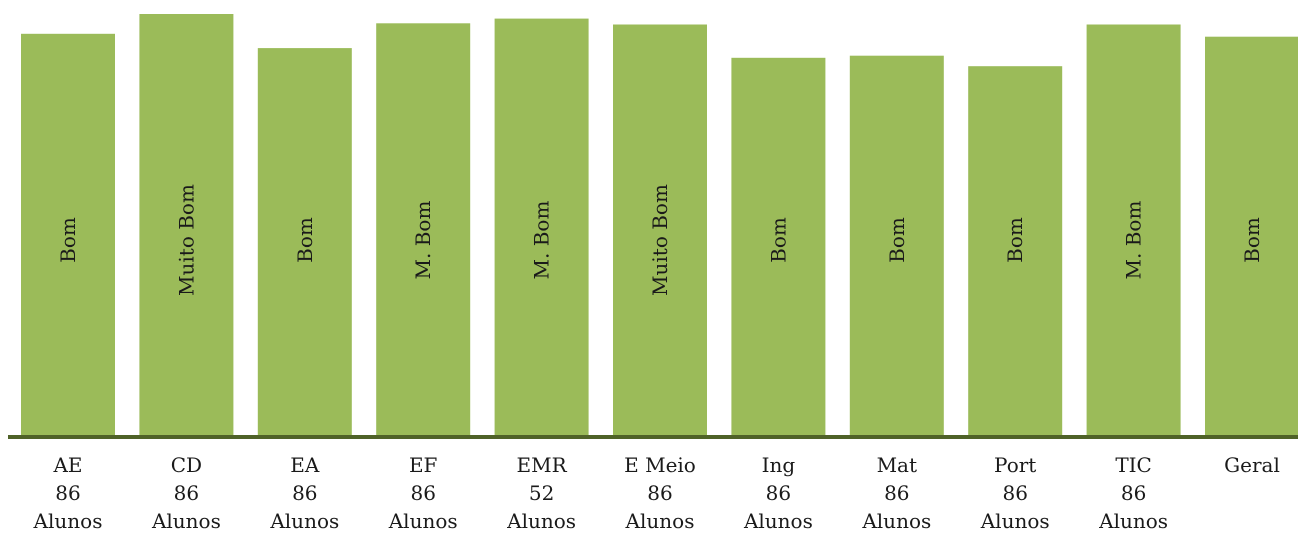 The image size is (1298, 538). I want to click on category-label-name: EA, so click(305, 465).